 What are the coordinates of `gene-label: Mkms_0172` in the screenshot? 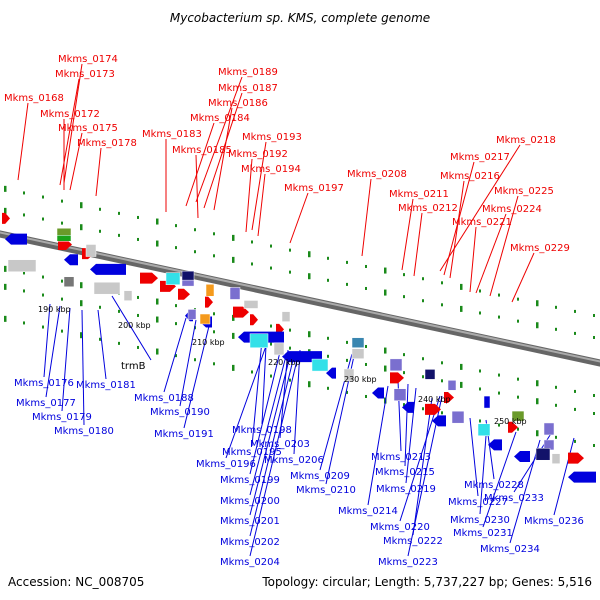 It's located at (70, 114).